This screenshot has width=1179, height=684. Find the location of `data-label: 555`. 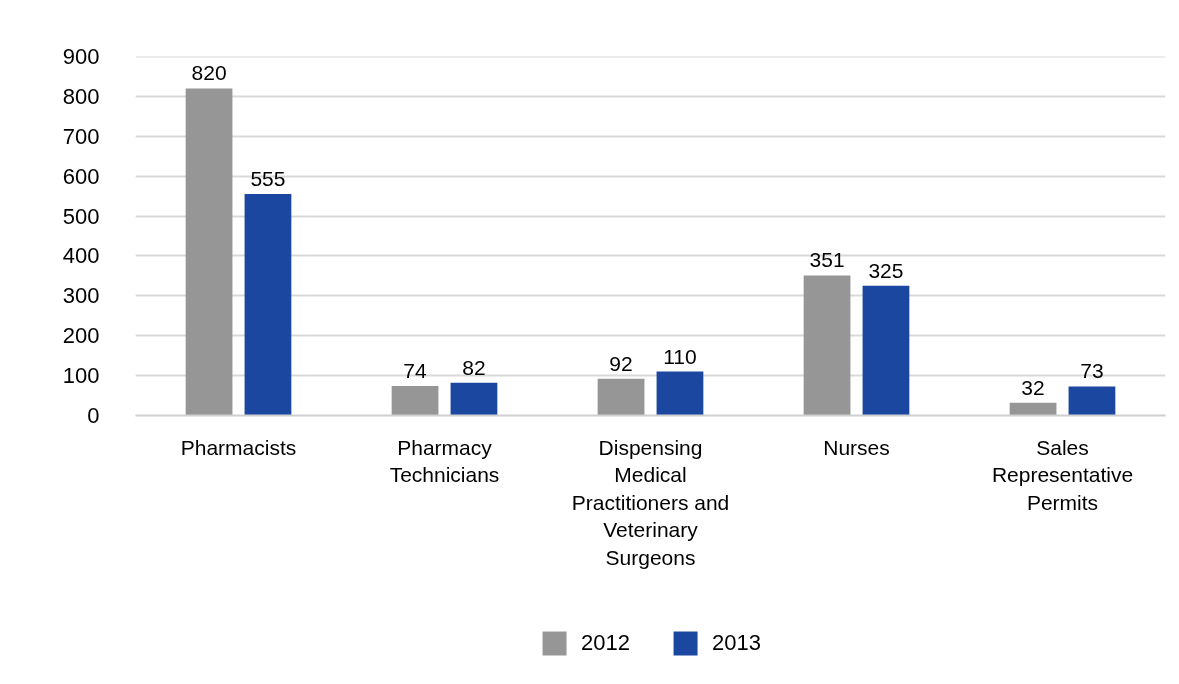

data-label: 555 is located at coordinates (268, 179).